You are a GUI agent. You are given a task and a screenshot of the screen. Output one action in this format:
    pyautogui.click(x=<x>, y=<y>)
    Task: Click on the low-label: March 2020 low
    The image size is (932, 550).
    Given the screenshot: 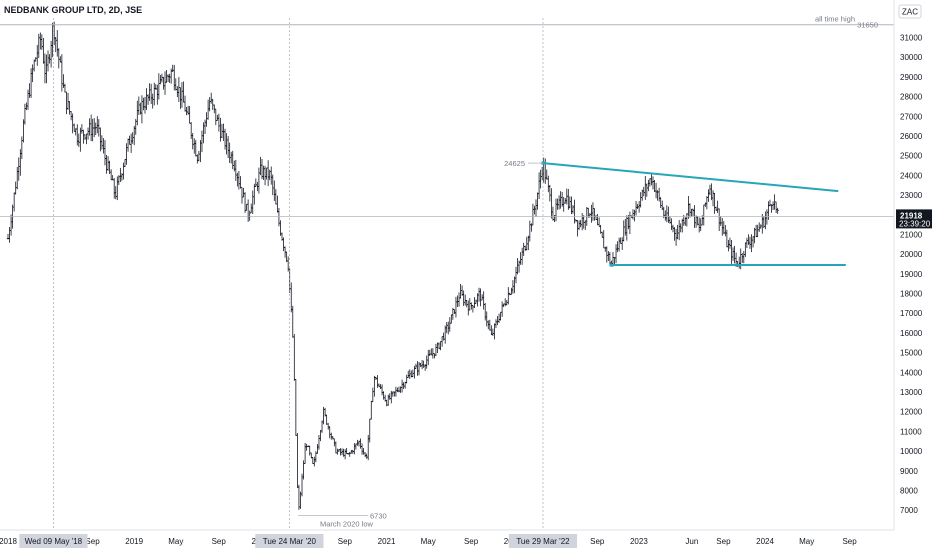 What is the action you would take?
    pyautogui.click(x=347, y=524)
    